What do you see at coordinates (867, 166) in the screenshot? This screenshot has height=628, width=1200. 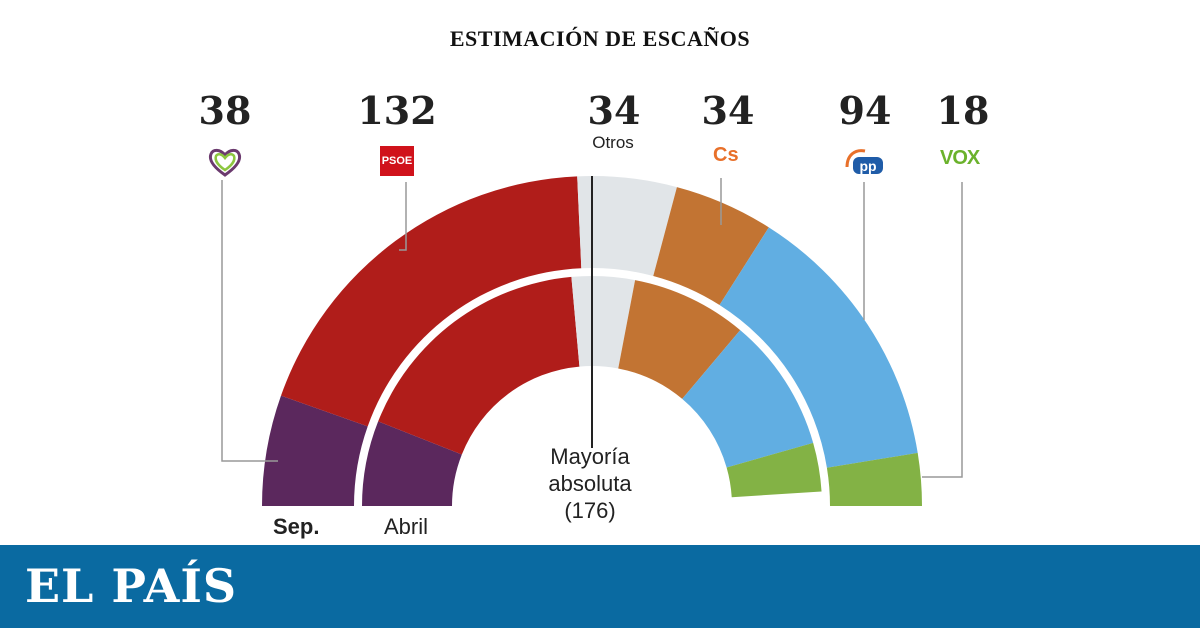 I see `svg-text: pp` at bounding box center [867, 166].